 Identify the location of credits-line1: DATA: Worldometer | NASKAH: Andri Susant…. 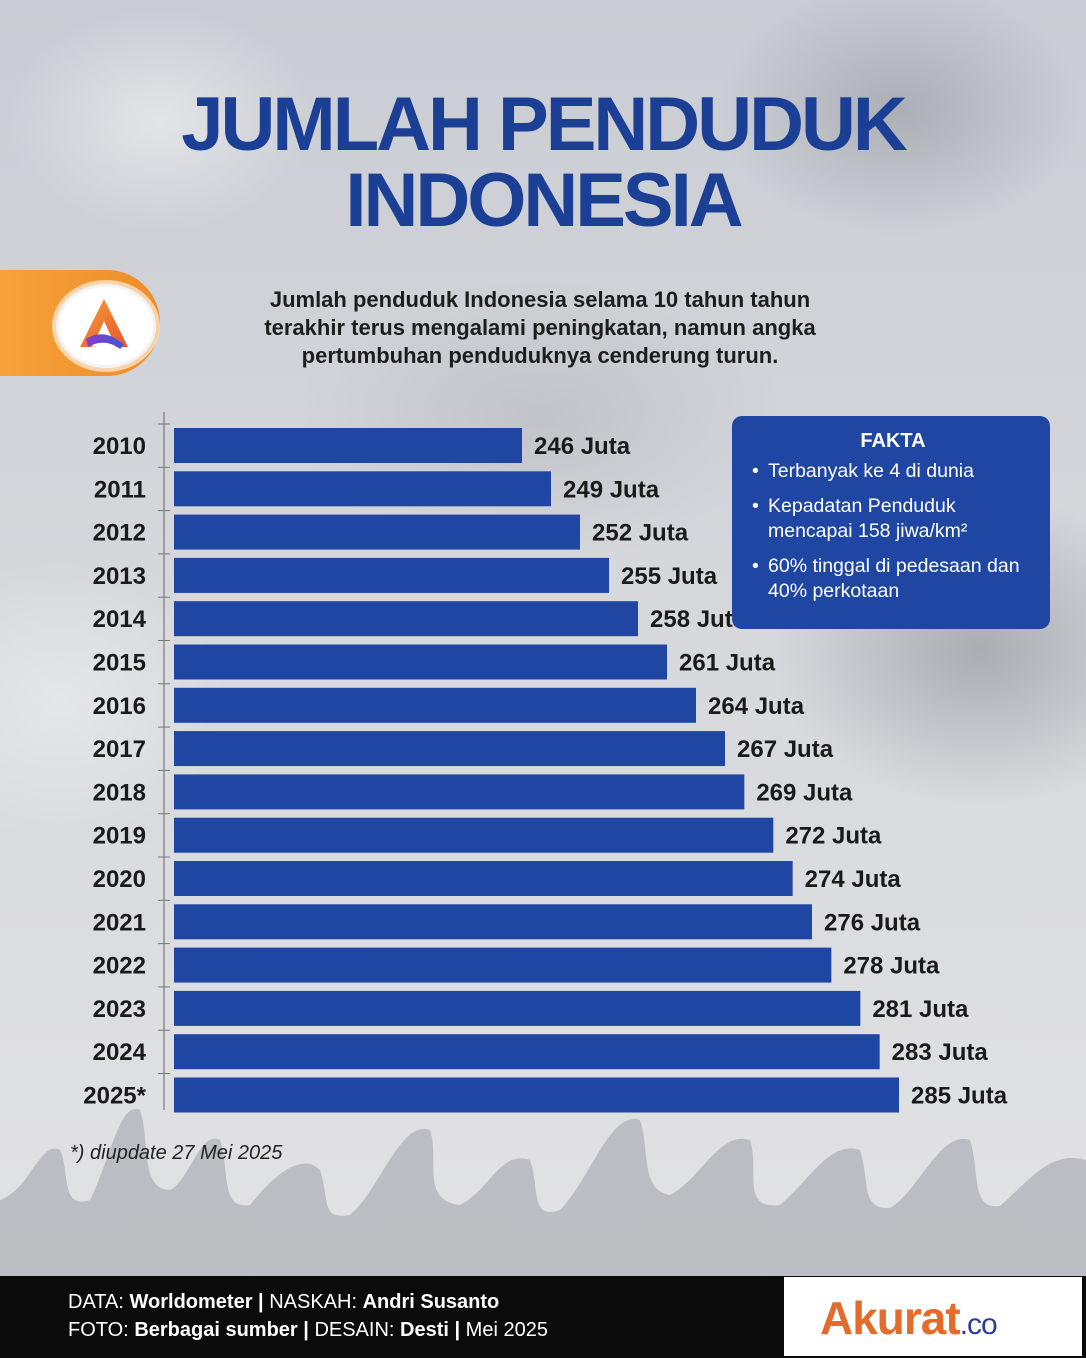
(308, 1302).